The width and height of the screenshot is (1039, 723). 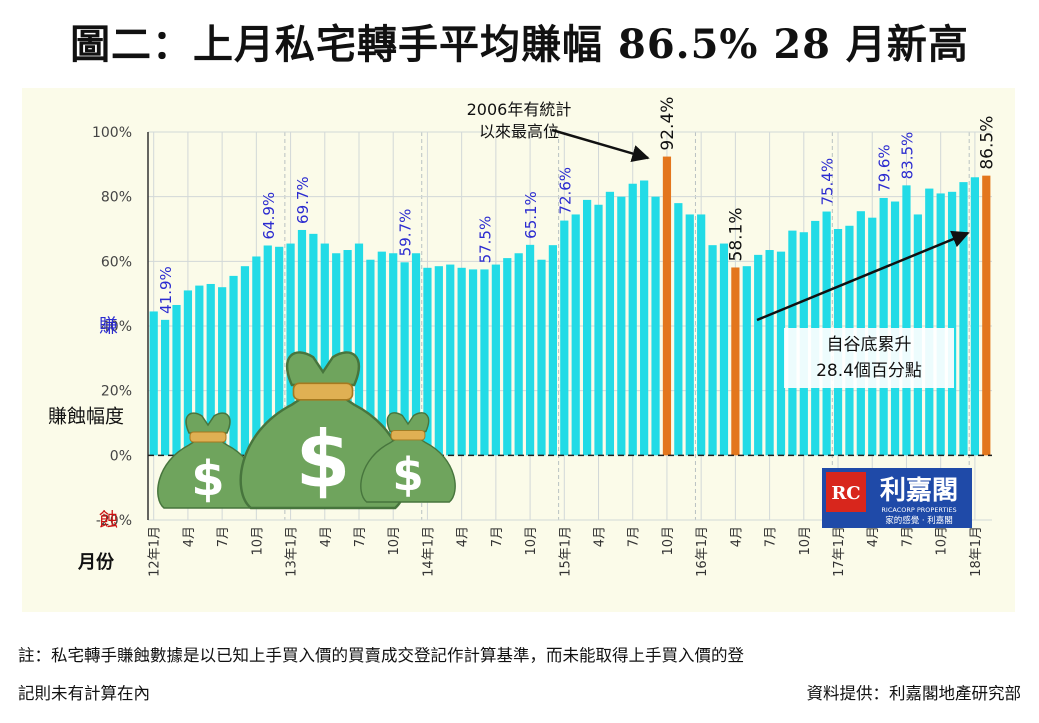 What do you see at coordinates (600, 145) in the screenshot?
I see `arrow-record-high` at bounding box center [600, 145].